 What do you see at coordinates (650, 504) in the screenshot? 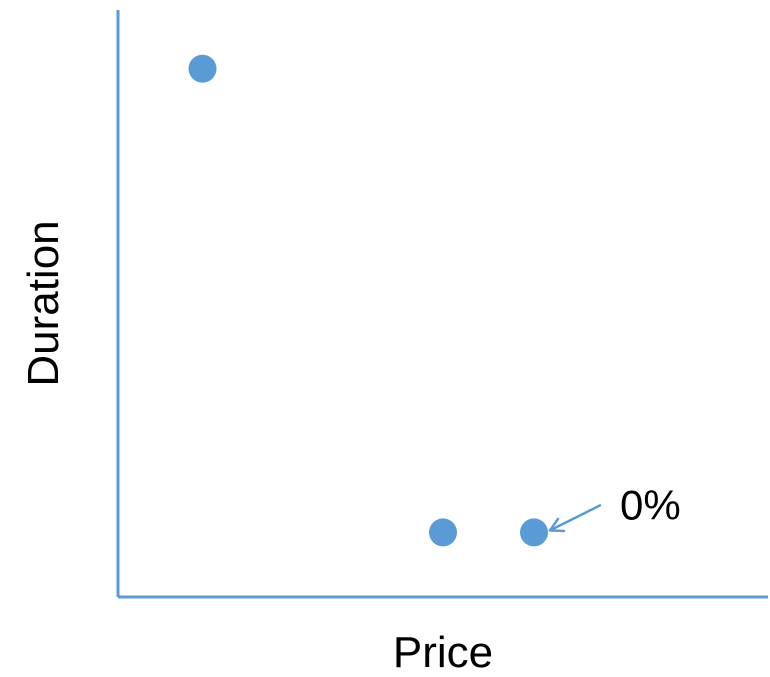
I see `annotation-label: 0%` at bounding box center [650, 504].